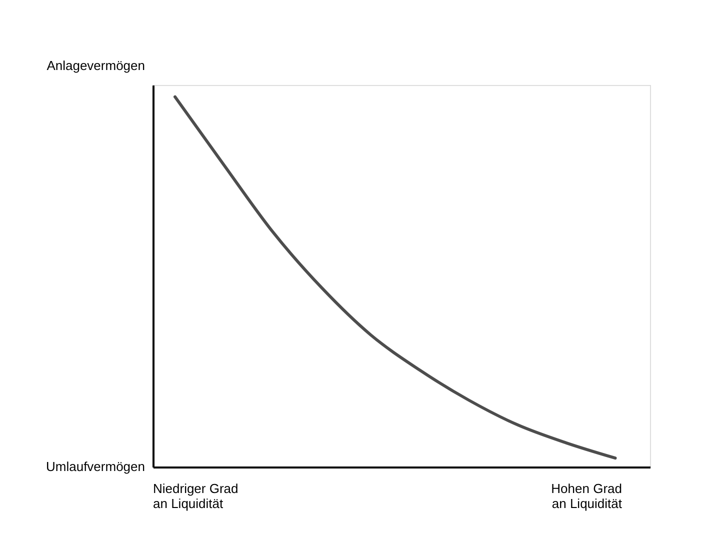 The height and width of the screenshot is (537, 709). What do you see at coordinates (586, 496) in the screenshot?
I see `text: Hohen Grad an Liquidität` at bounding box center [586, 496].